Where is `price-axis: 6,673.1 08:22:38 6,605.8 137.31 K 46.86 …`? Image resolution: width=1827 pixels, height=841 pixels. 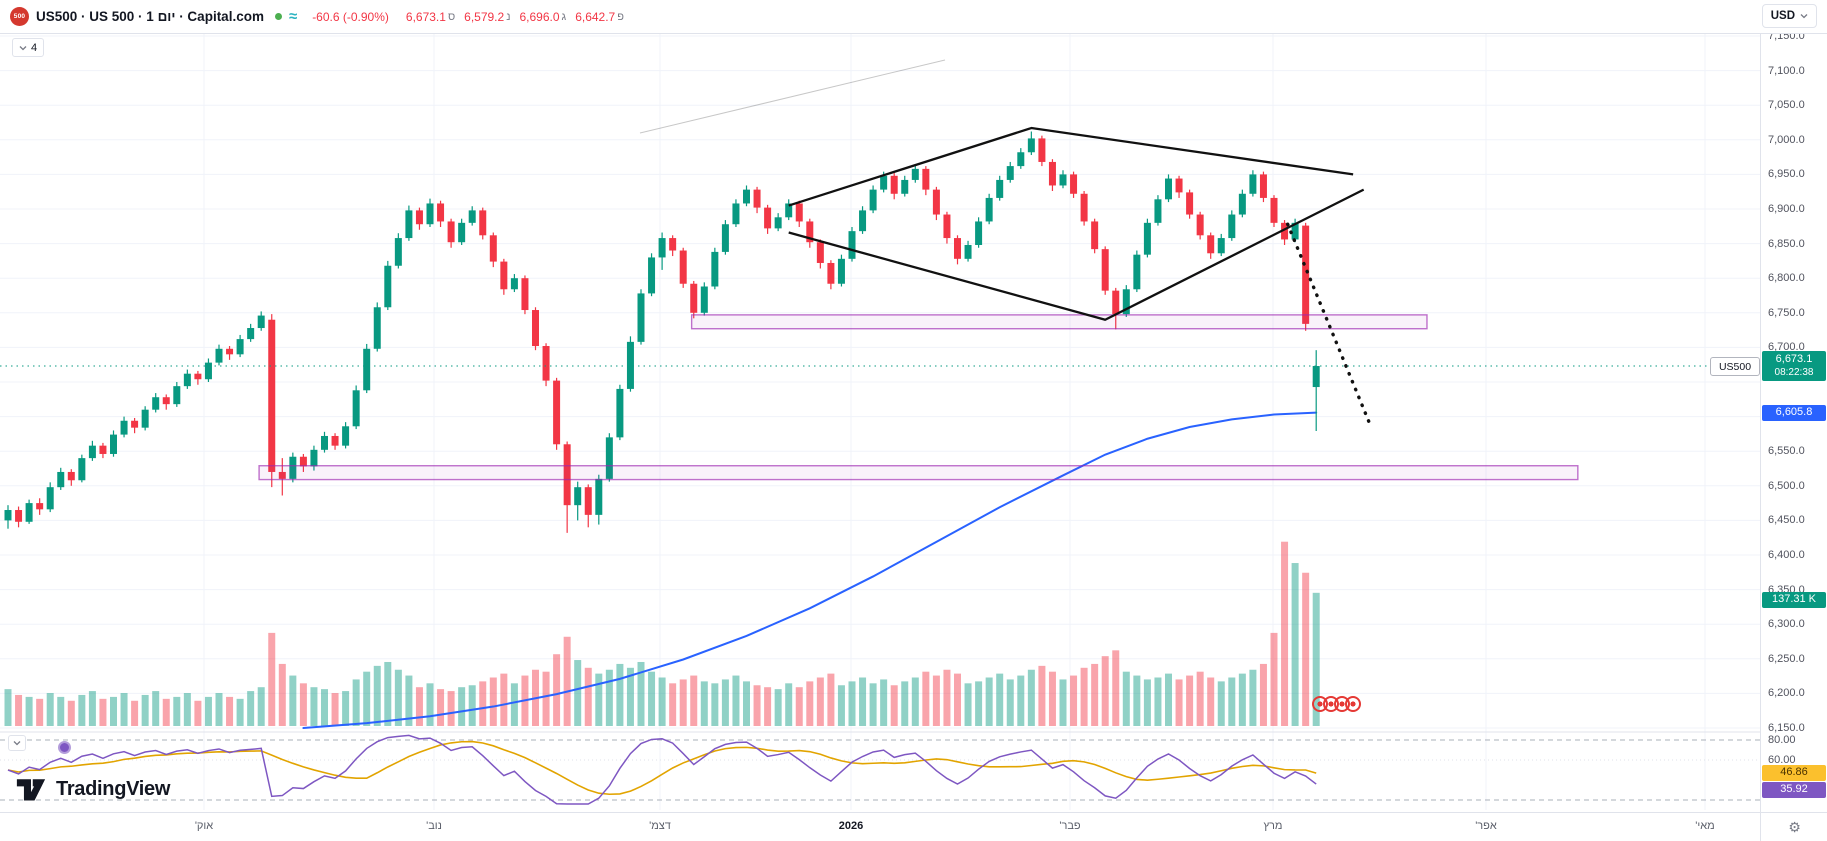
price-axis: 6,673.1 08:22:38 6,605.8 137.31 K 46.86 … is located at coordinates (1793, 421).